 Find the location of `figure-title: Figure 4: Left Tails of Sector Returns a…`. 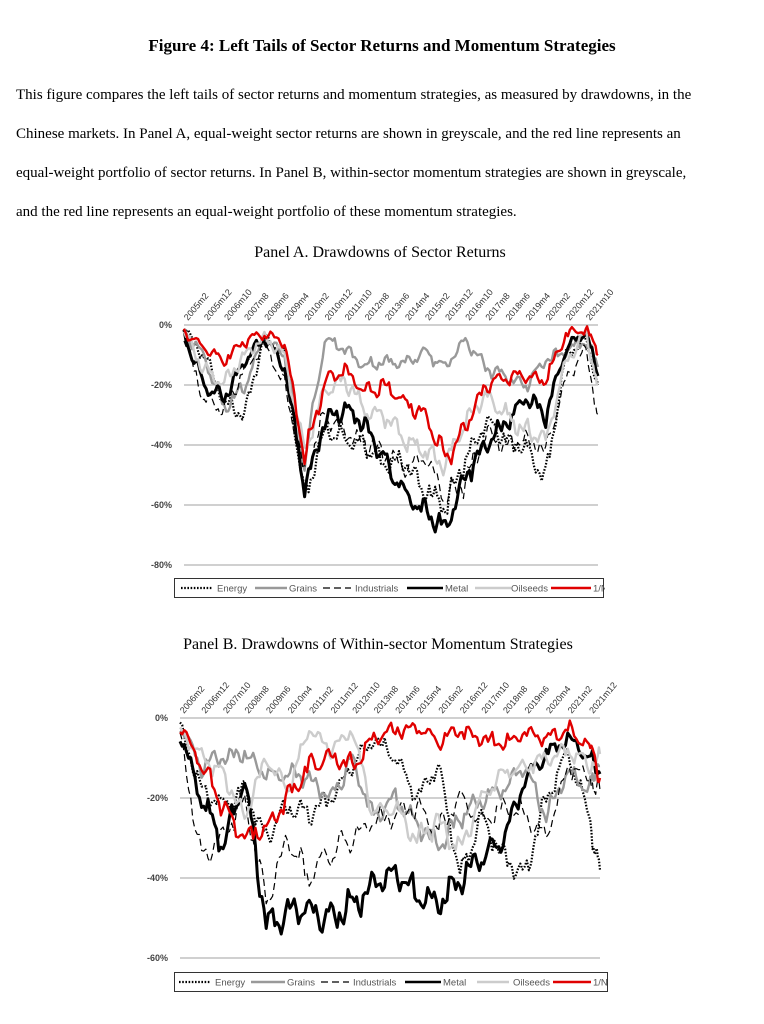

figure-title: Figure 4: Left Tails of Sector Returns a… is located at coordinates (382, 45).